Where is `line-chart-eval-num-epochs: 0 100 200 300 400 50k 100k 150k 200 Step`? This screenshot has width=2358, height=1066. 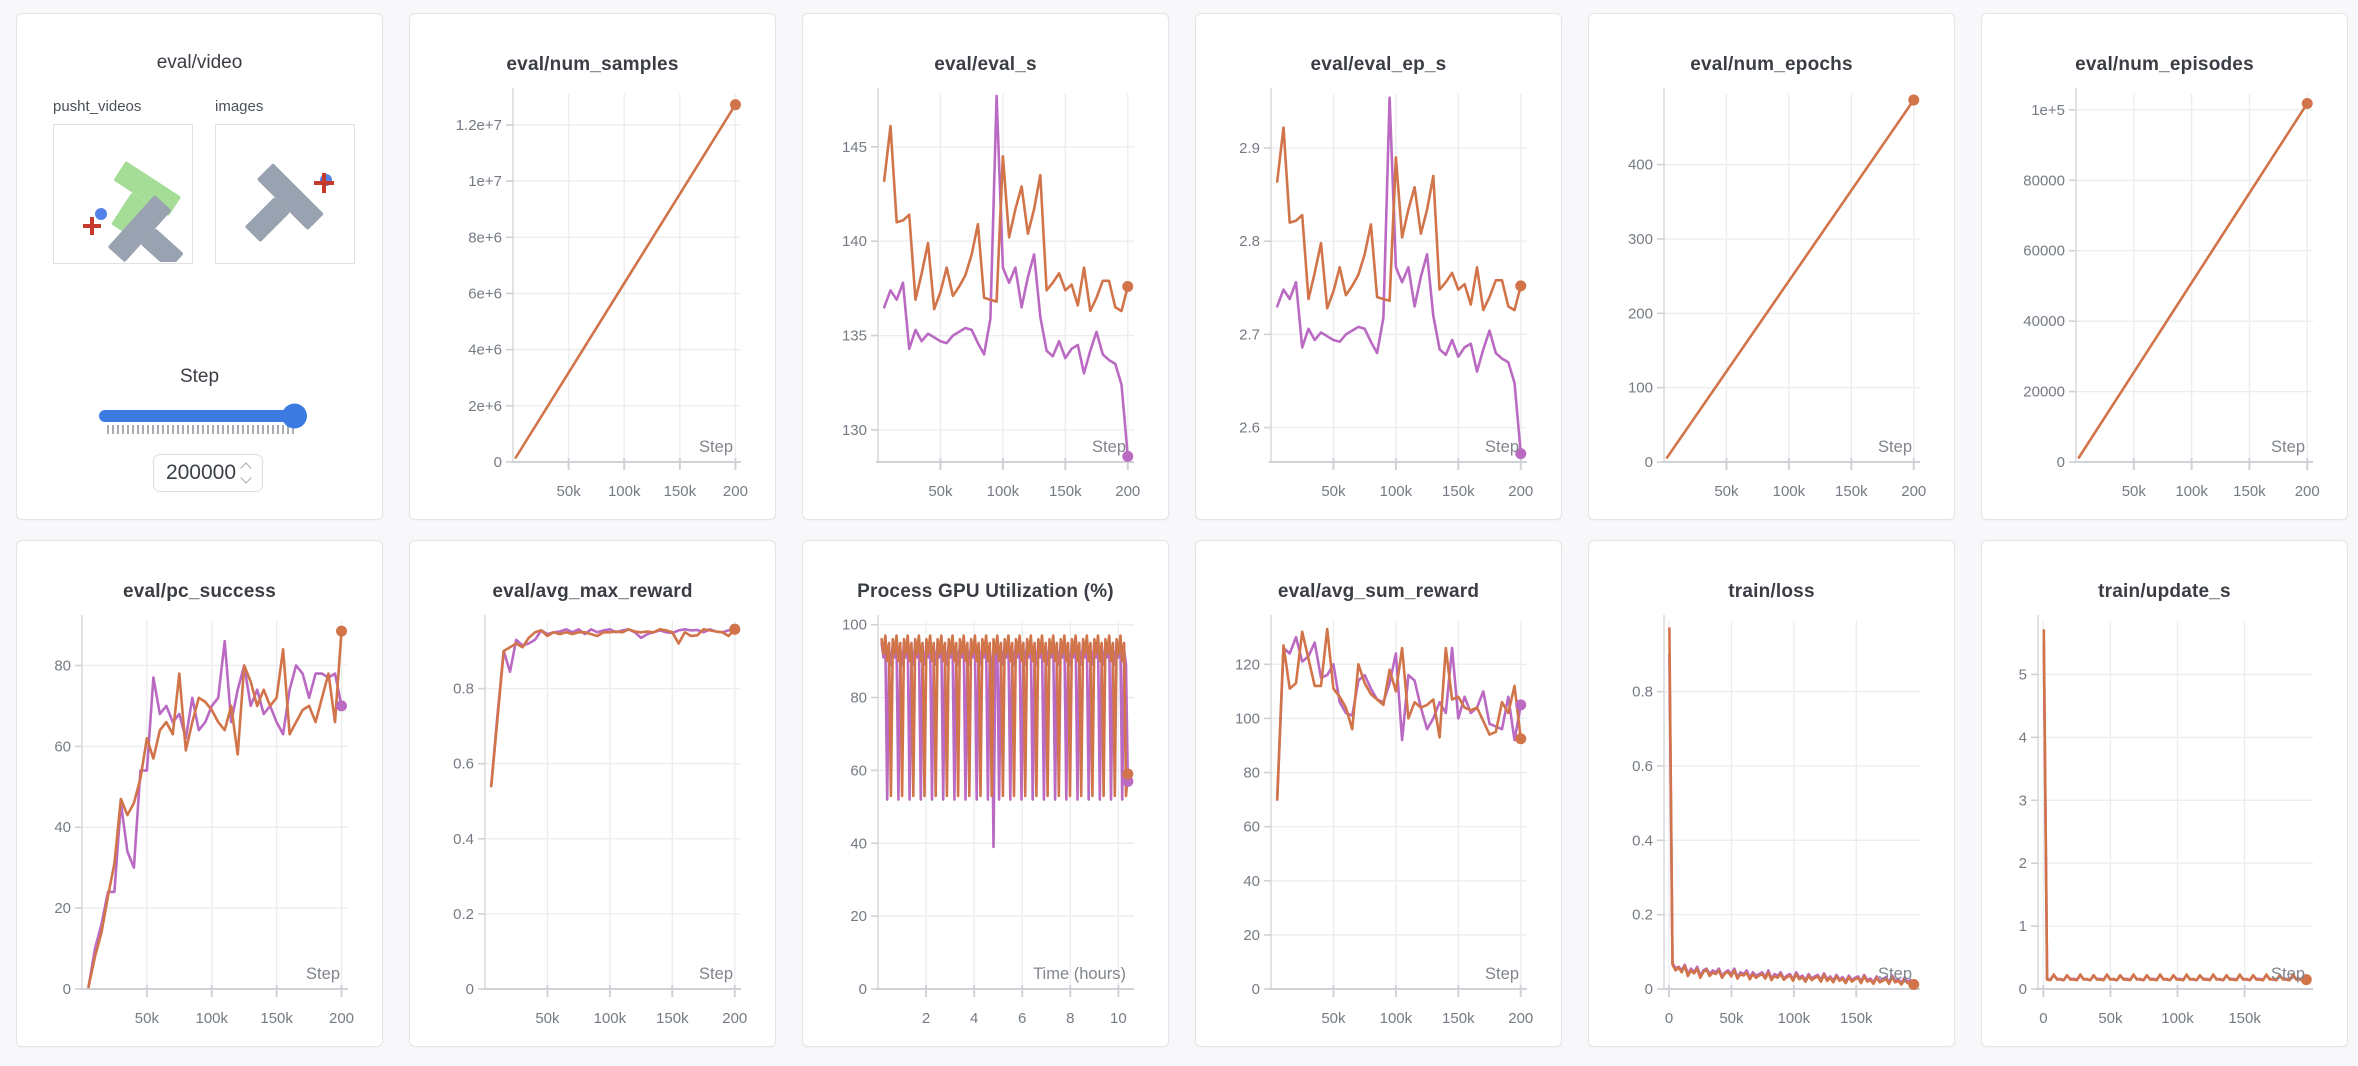 line-chart-eval-num-epochs: 0 100 200 300 400 50k 100k 150k 200 Step is located at coordinates (1771, 298).